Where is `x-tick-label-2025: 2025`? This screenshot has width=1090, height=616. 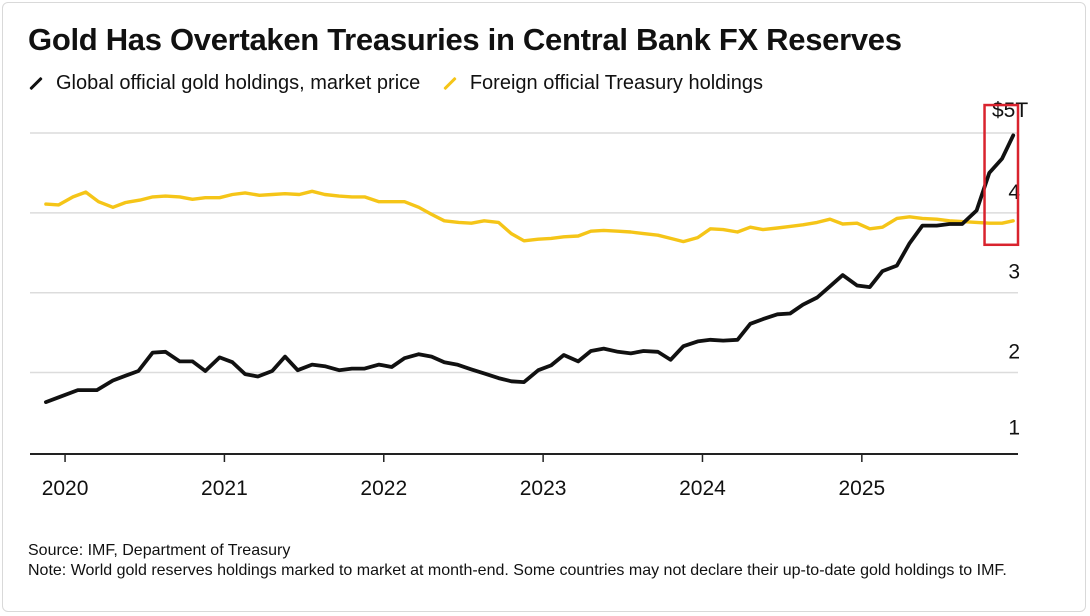
x-tick-label-2025: 2025 is located at coordinates (861, 488).